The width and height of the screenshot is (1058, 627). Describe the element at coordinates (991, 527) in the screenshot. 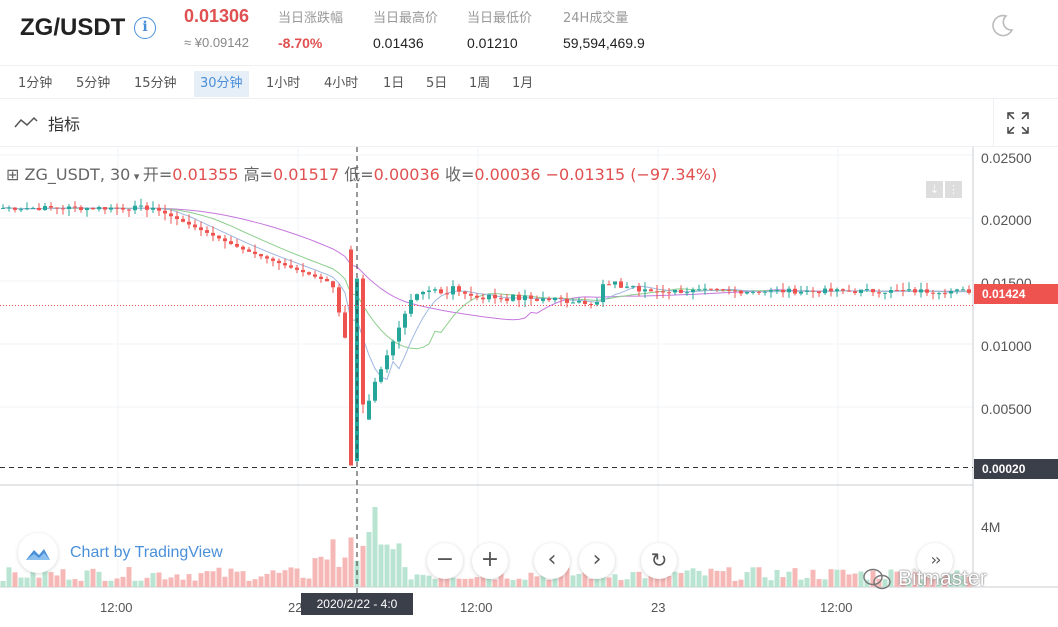

I see `volume-axis-label: 4M` at that location.